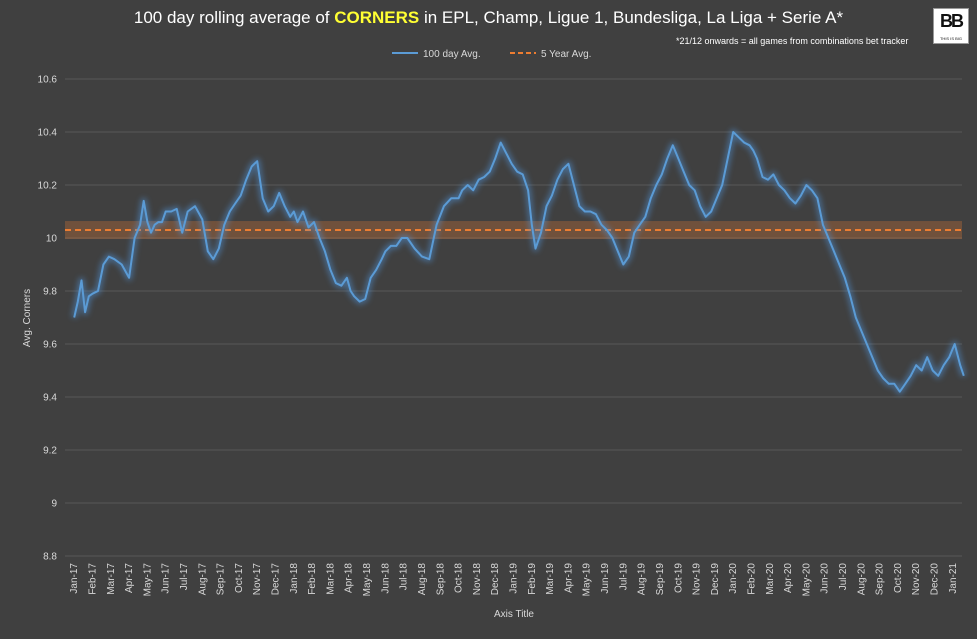  Describe the element at coordinates (532, 579) in the screenshot. I see `x-tick-label: Feb-19` at that location.